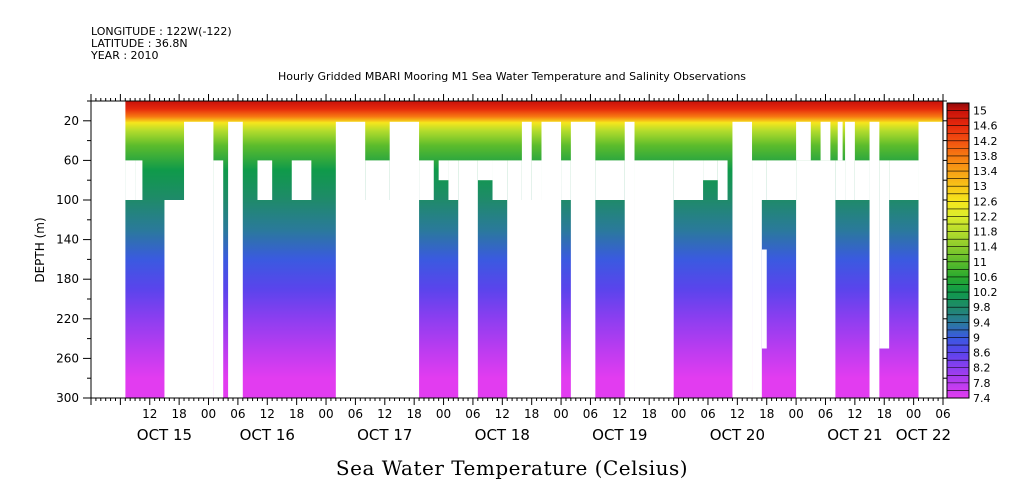 Image resolution: width=1009 pixels, height=504 pixels. I want to click on y-tick-label: 20, so click(71, 121).